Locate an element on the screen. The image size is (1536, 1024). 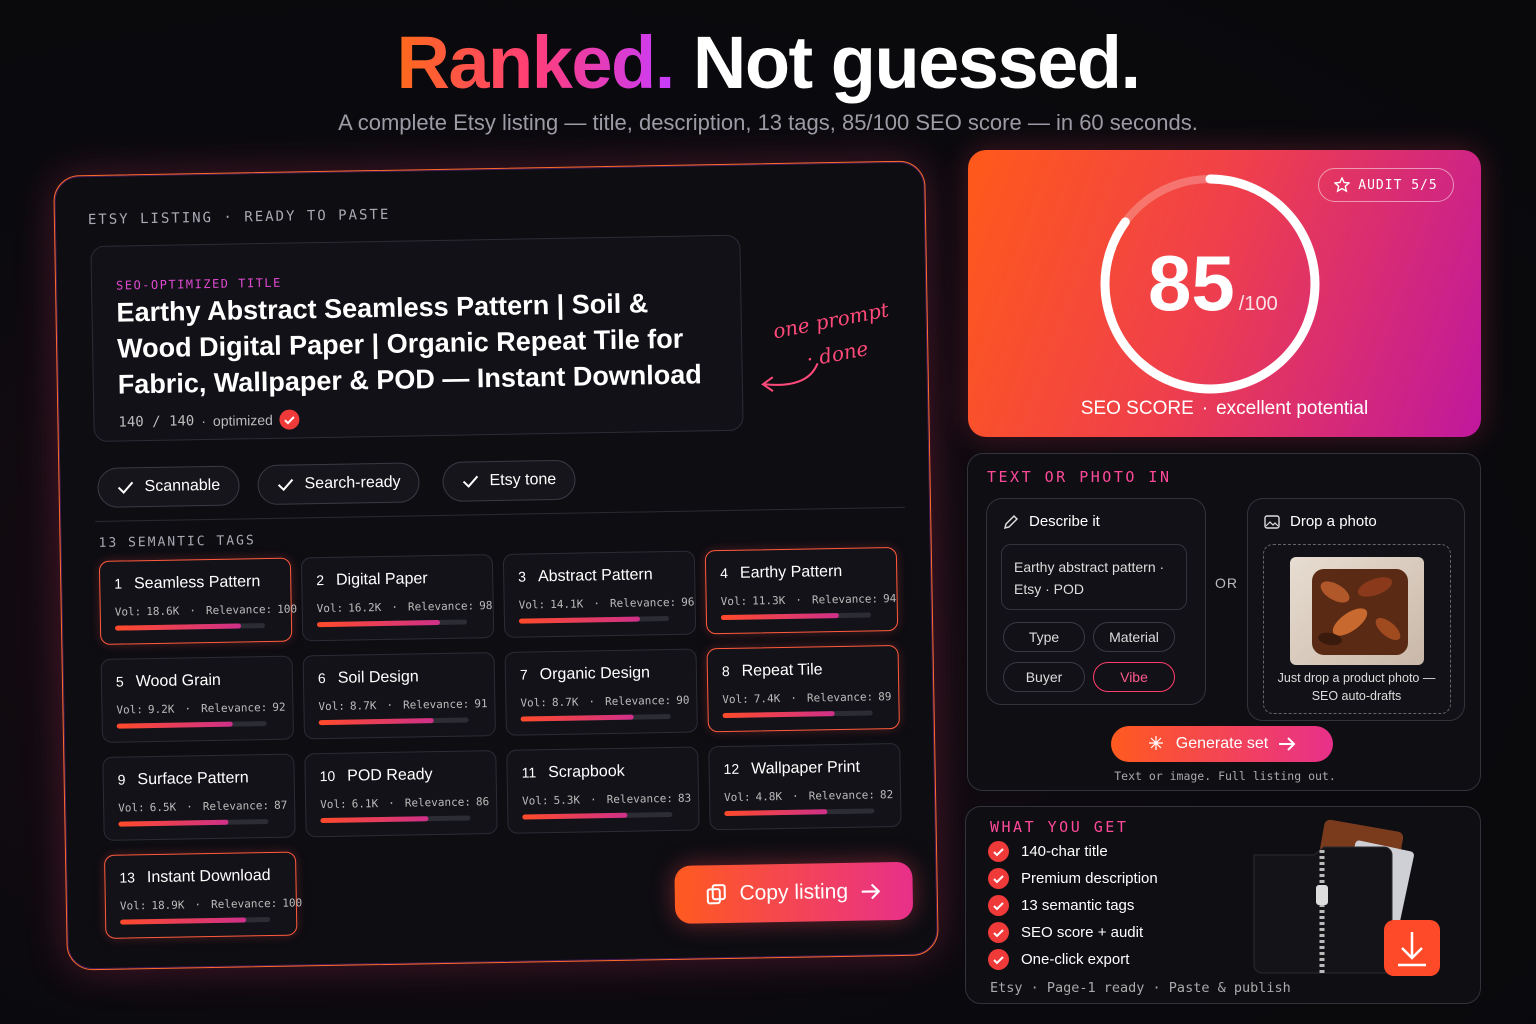
badge-label: Scannable is located at coordinates (182, 486).